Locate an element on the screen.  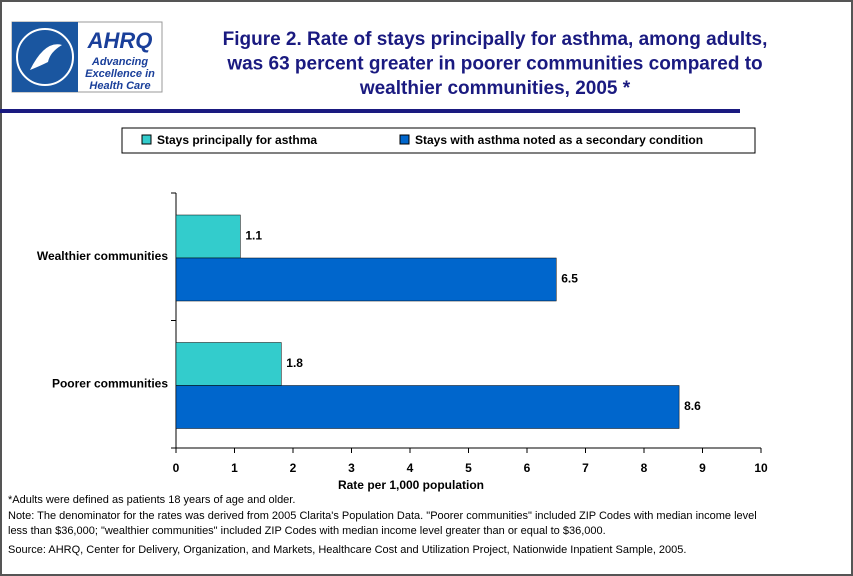
x-tick-label: 8 is located at coordinates (644, 468).